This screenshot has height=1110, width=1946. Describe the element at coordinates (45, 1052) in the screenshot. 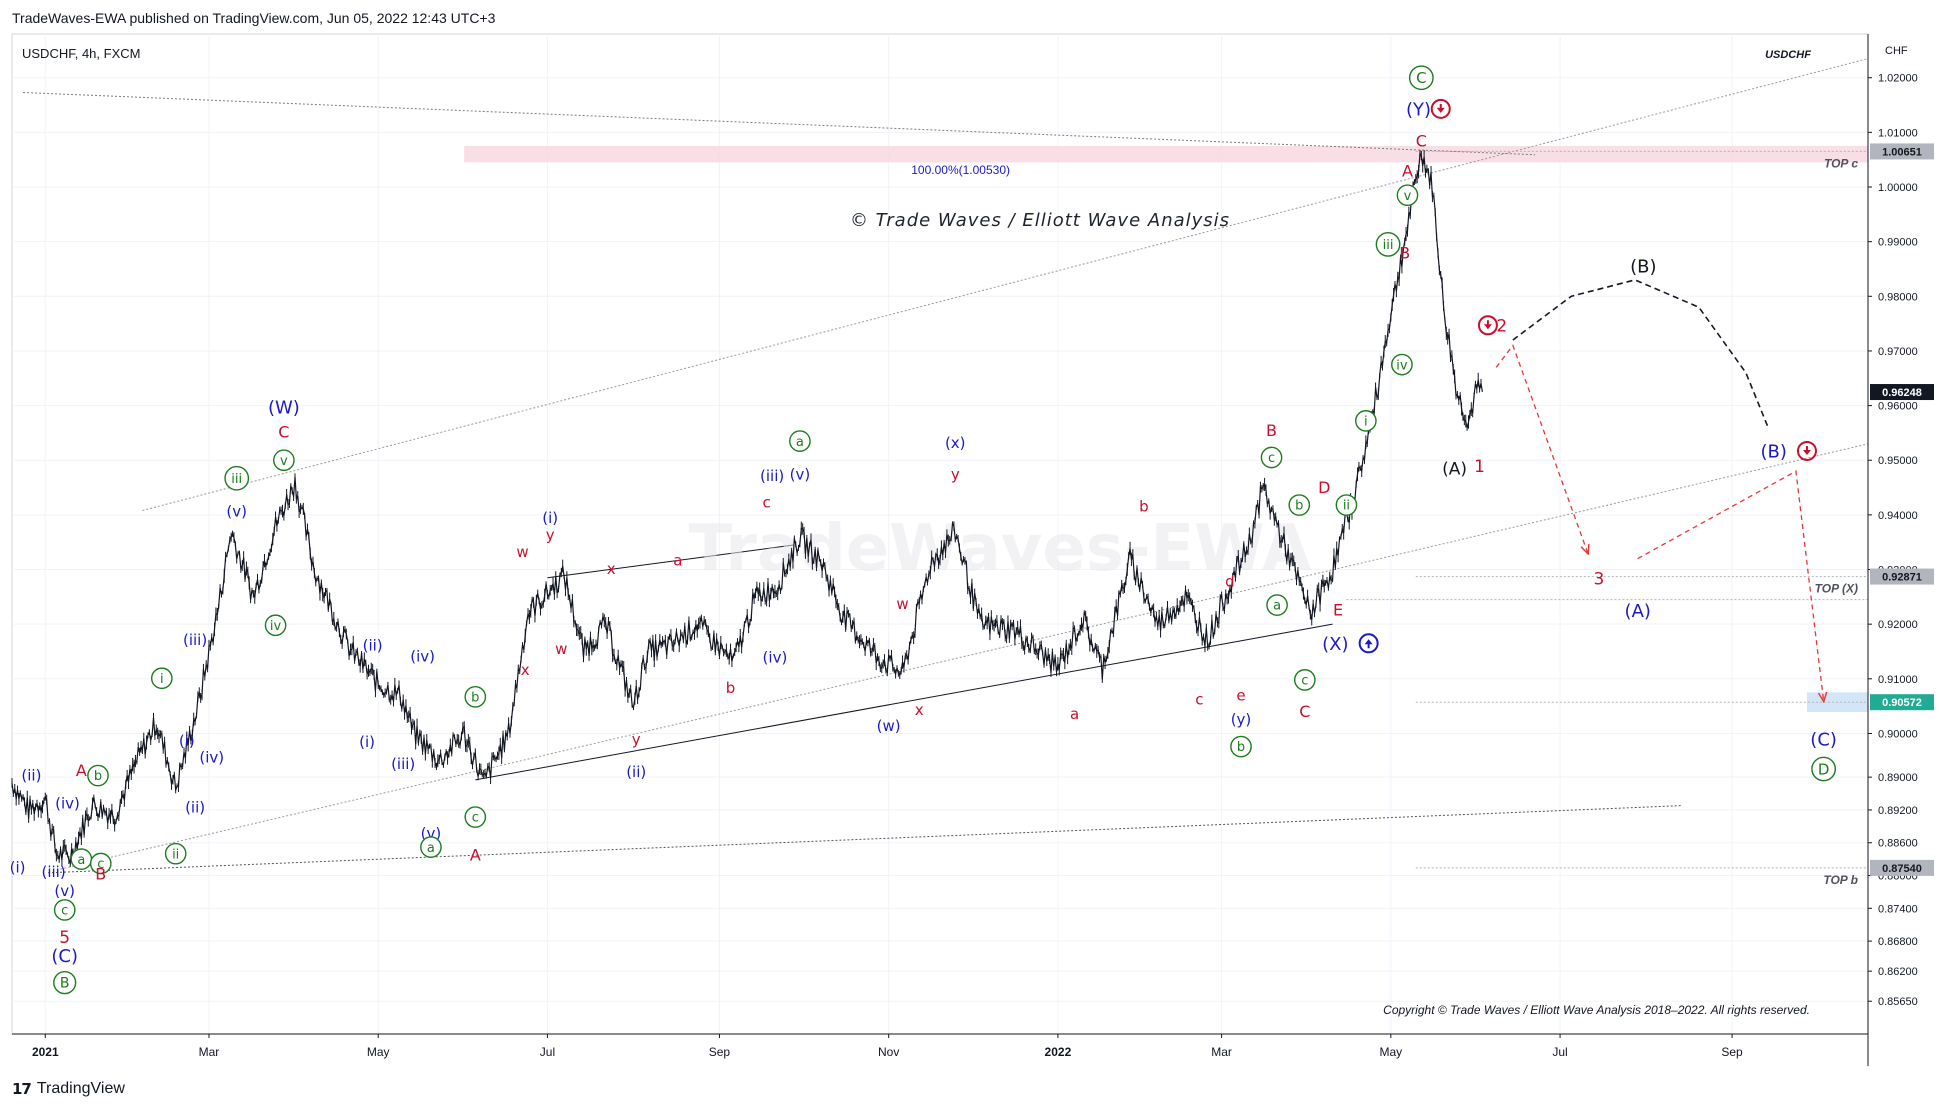

I see `x-tick-label: 2021` at that location.